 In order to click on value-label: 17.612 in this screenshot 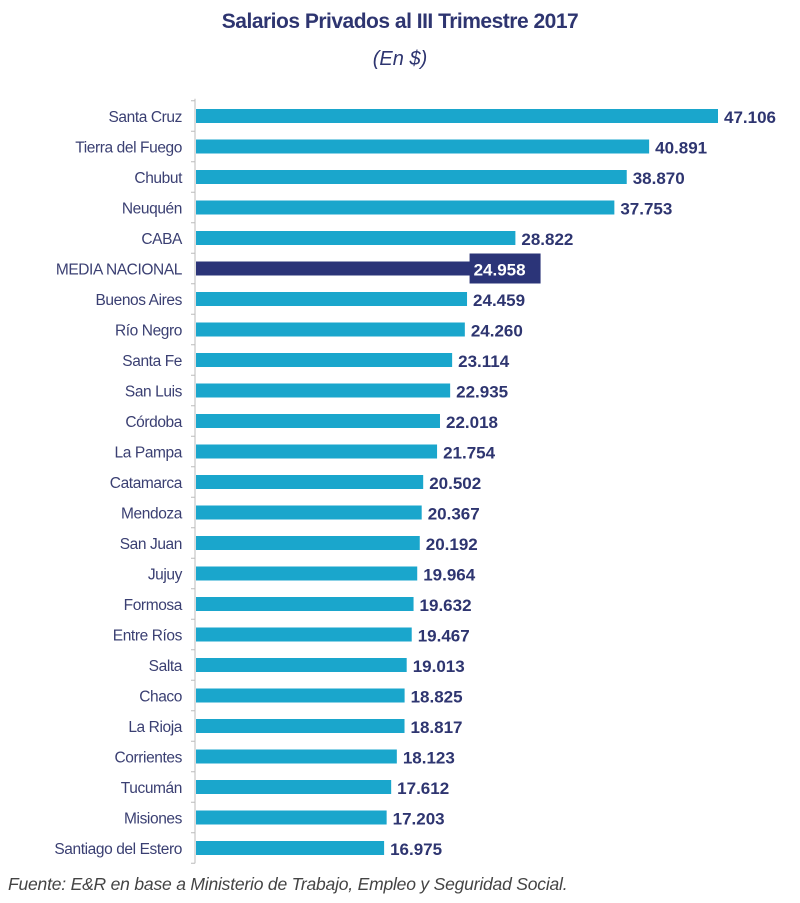, I will do `click(423, 788)`.